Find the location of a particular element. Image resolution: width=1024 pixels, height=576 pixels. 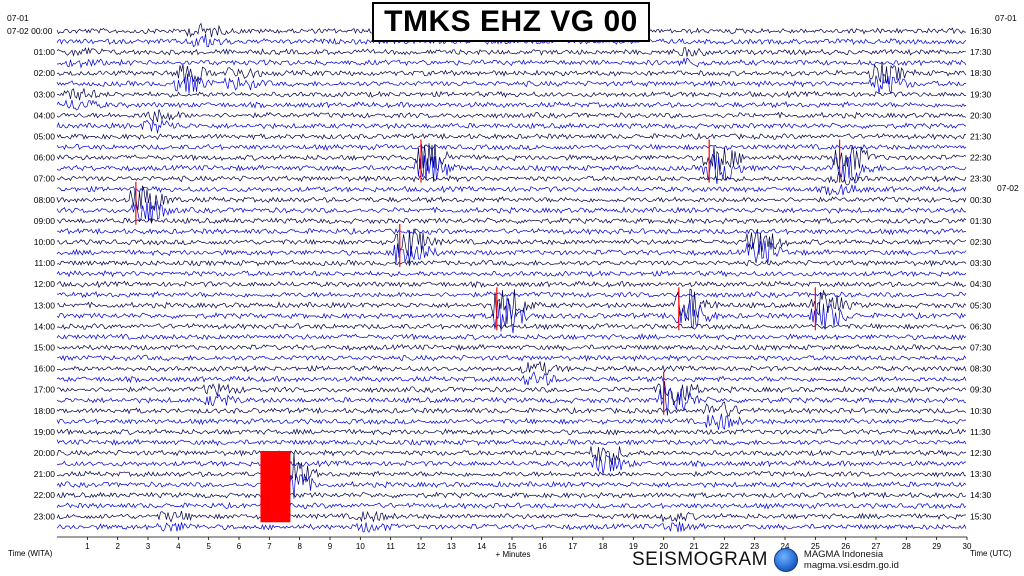

x-tick-label: 5 is located at coordinates (208, 546).